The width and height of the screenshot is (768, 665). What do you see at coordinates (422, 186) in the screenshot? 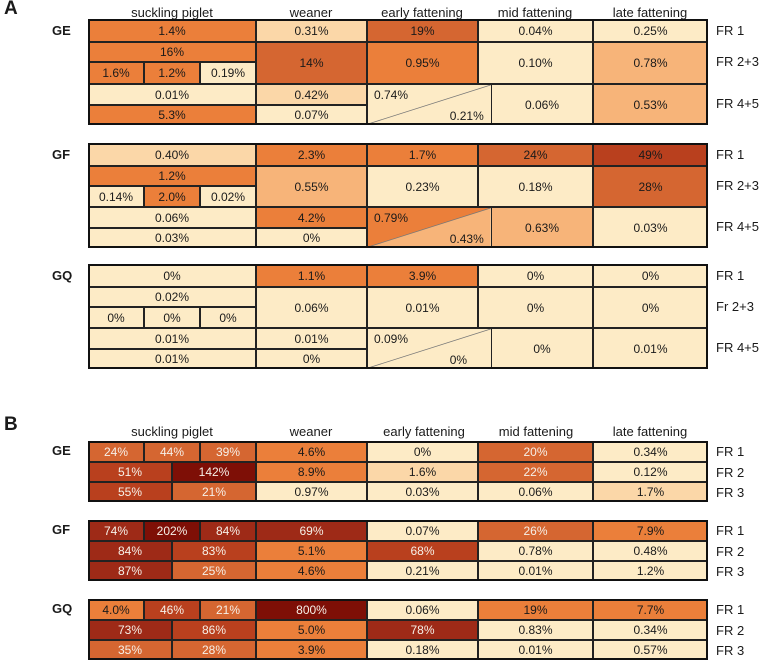
I see `table-cell: 0.23%` at bounding box center [422, 186].